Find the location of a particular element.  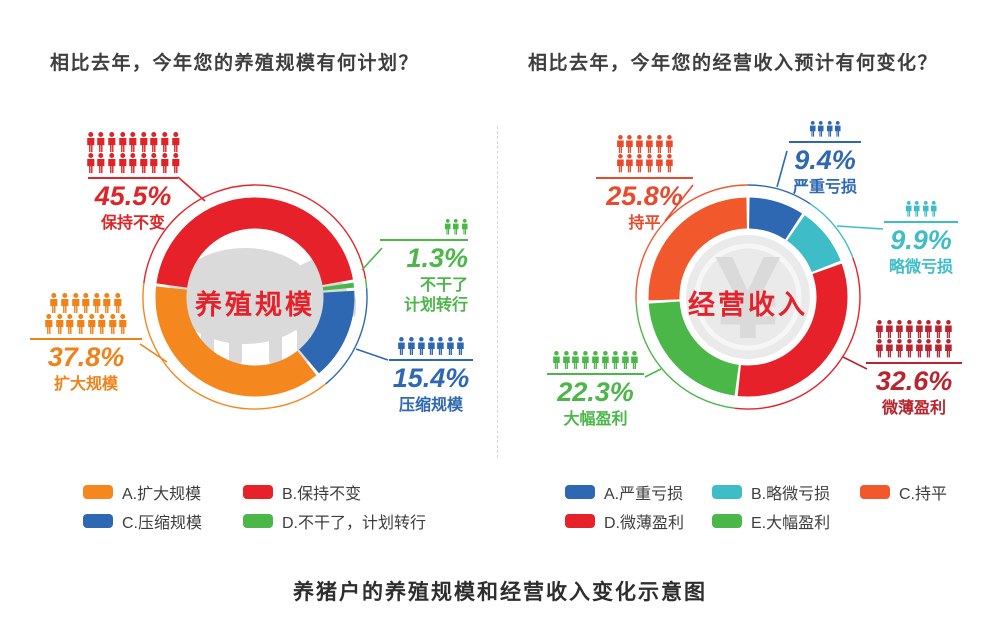

question-title-left: 相比去年，今年您的养殖规模有何计划？ is located at coordinates (235, 63).